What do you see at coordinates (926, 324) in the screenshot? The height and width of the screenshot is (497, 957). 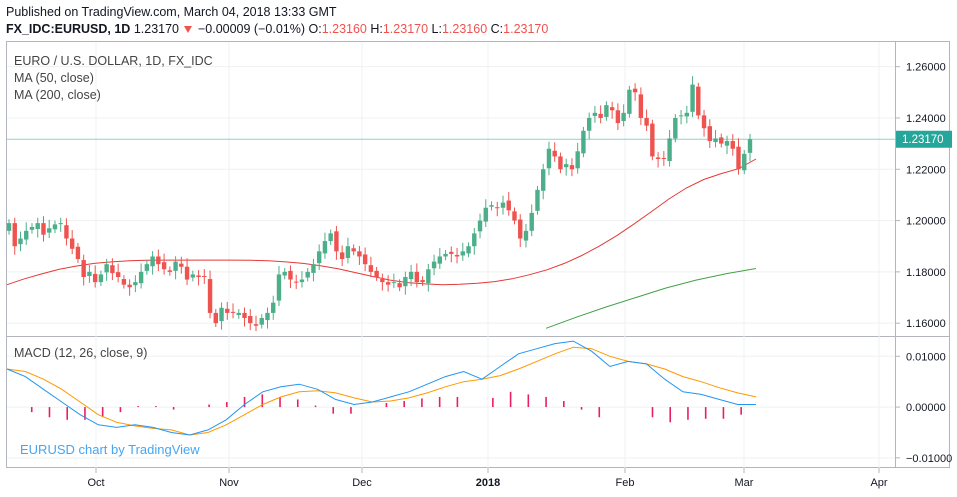 I see `price-tick-label: 1.16000` at bounding box center [926, 324].